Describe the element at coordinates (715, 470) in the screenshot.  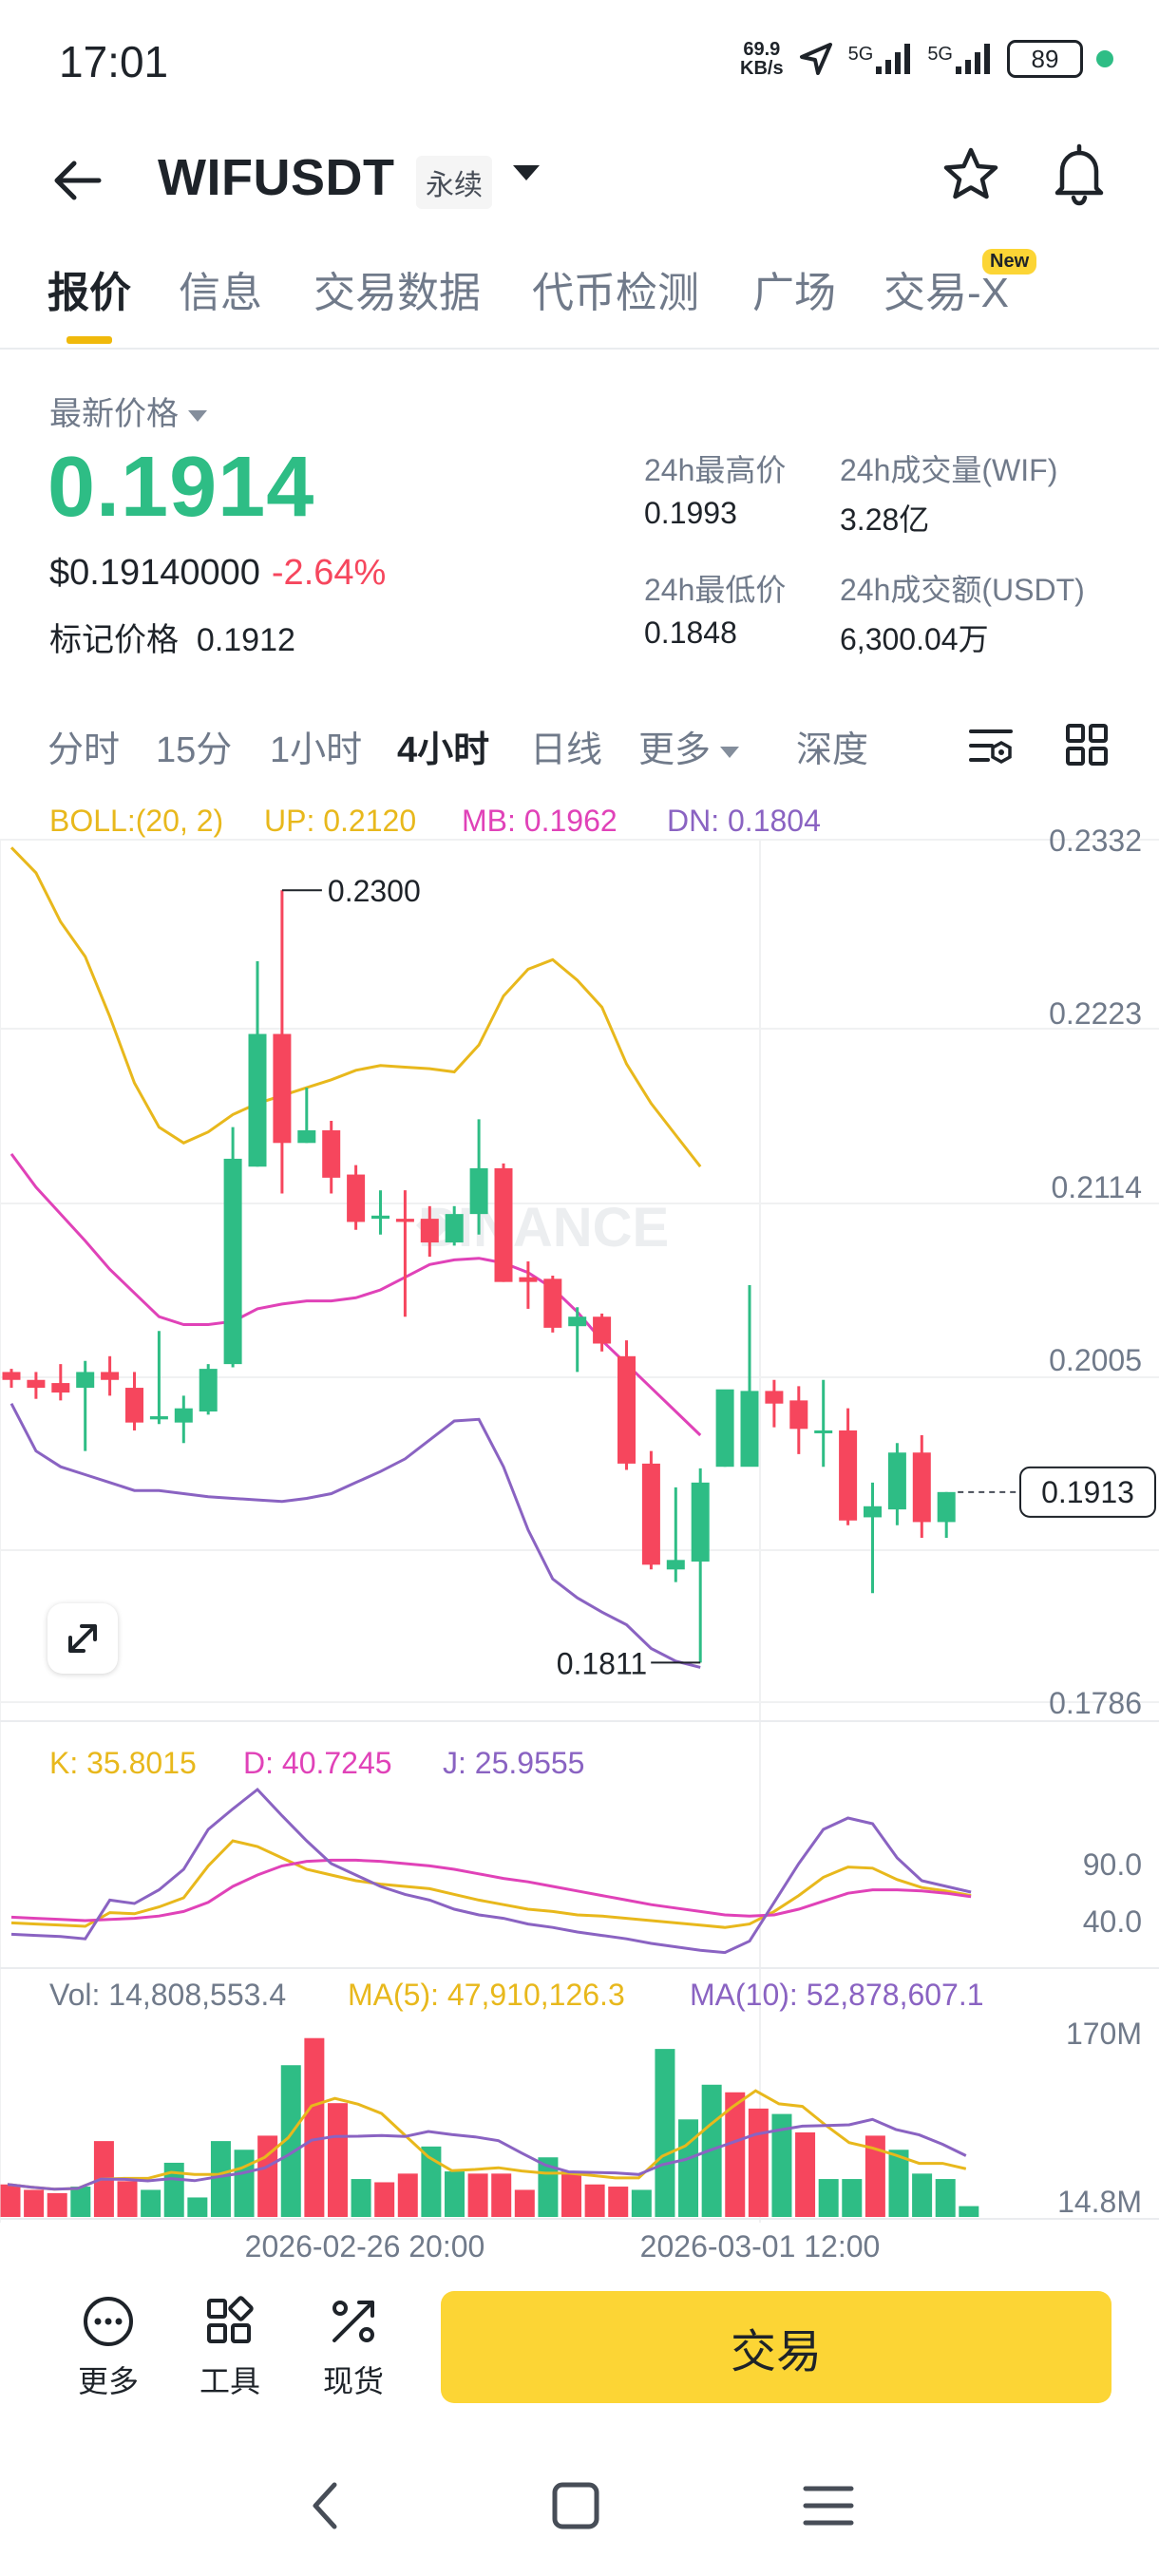
I see `high-24h-label: 24h最高价` at that location.